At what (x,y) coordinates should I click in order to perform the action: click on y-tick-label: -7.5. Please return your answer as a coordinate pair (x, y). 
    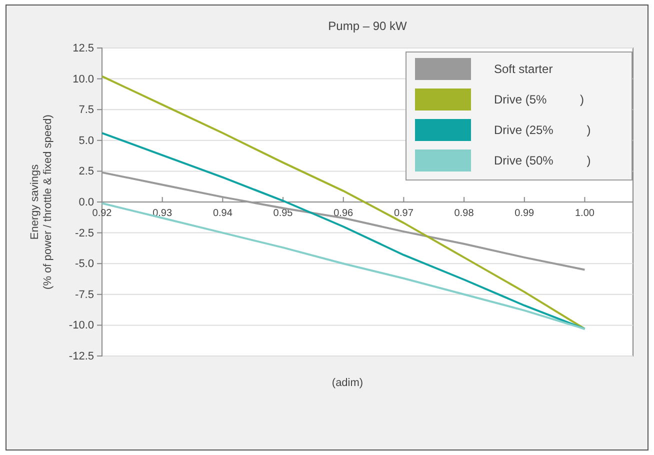
    Looking at the image, I should click on (84, 294).